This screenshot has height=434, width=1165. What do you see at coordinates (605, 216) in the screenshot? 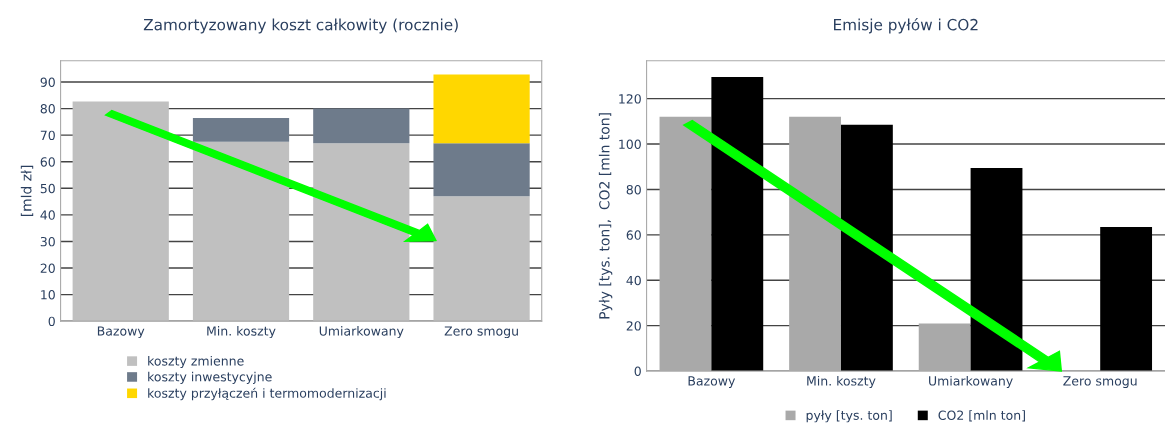
I see `y-axis-title: Pyły [tys. ton], CO2 [mln ton]` at bounding box center [605, 216].